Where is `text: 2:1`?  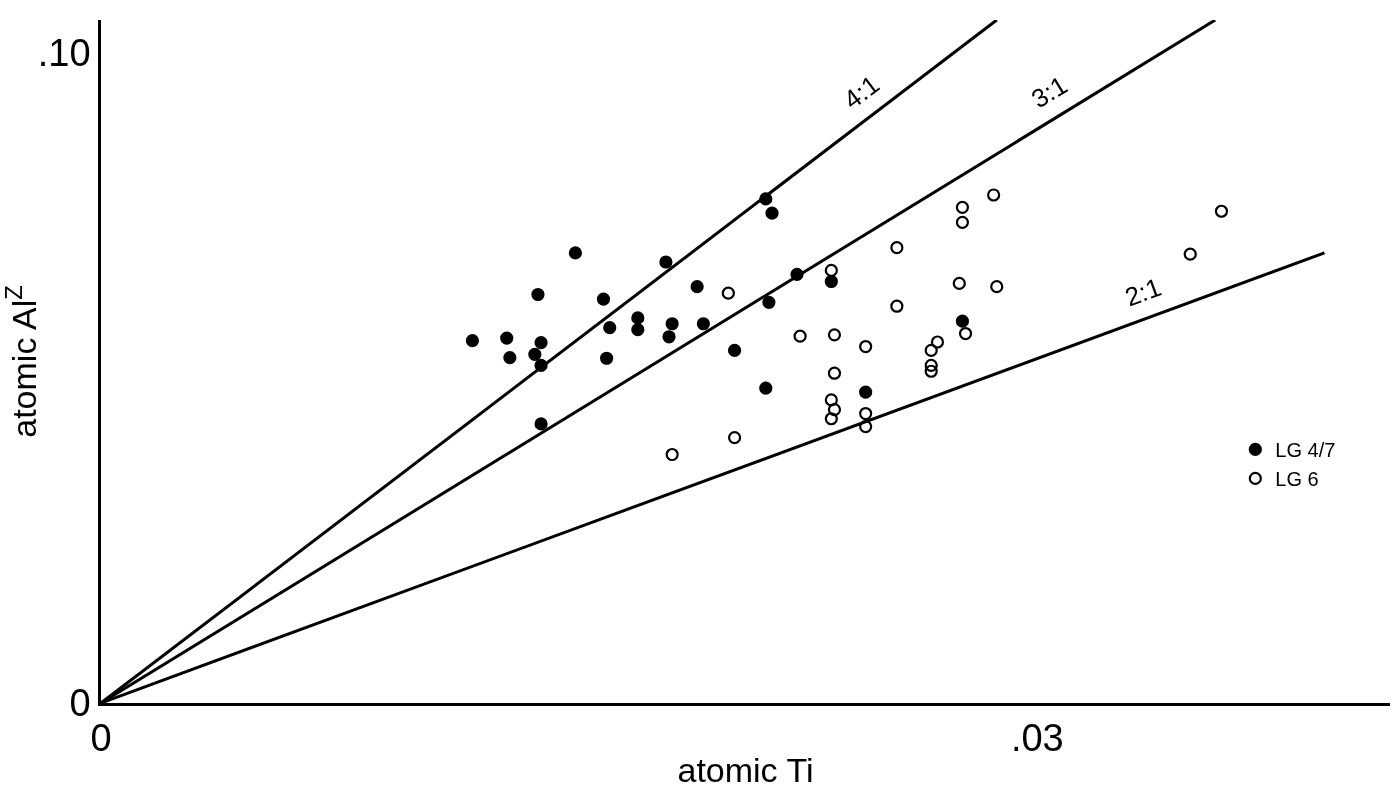
text: 2:1 is located at coordinates (1143, 292).